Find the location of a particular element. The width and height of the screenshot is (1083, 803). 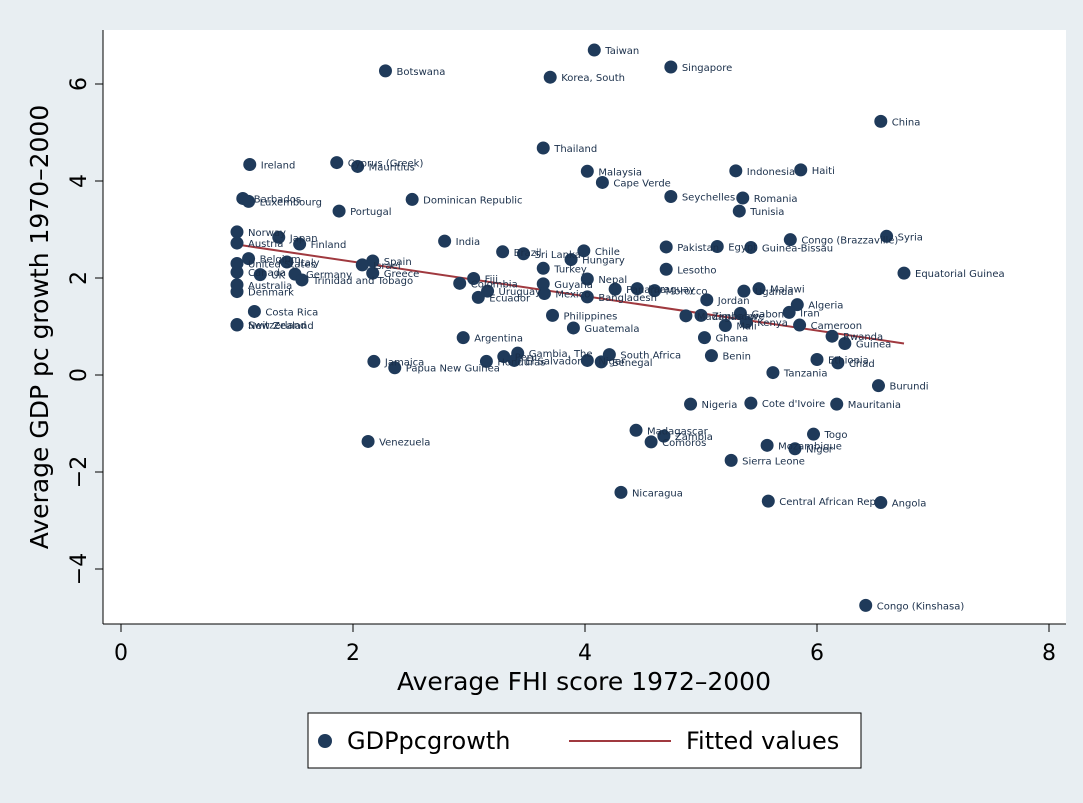

point-label: Jordan is located at coordinates (733, 301).